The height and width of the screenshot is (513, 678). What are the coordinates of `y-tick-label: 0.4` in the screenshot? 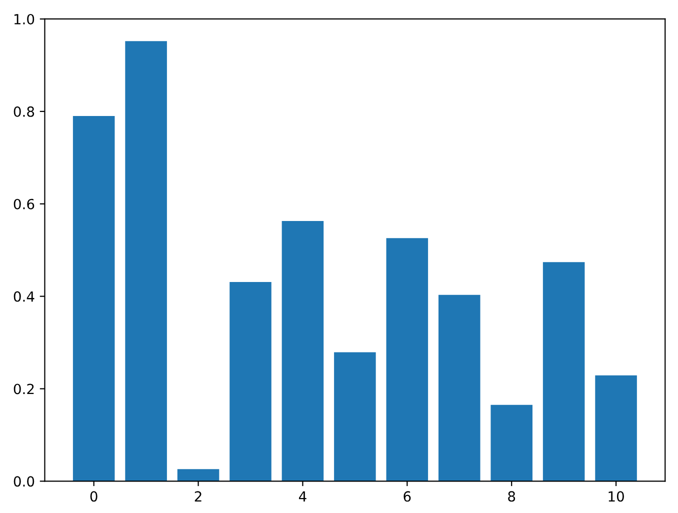 It's located at (24, 296).